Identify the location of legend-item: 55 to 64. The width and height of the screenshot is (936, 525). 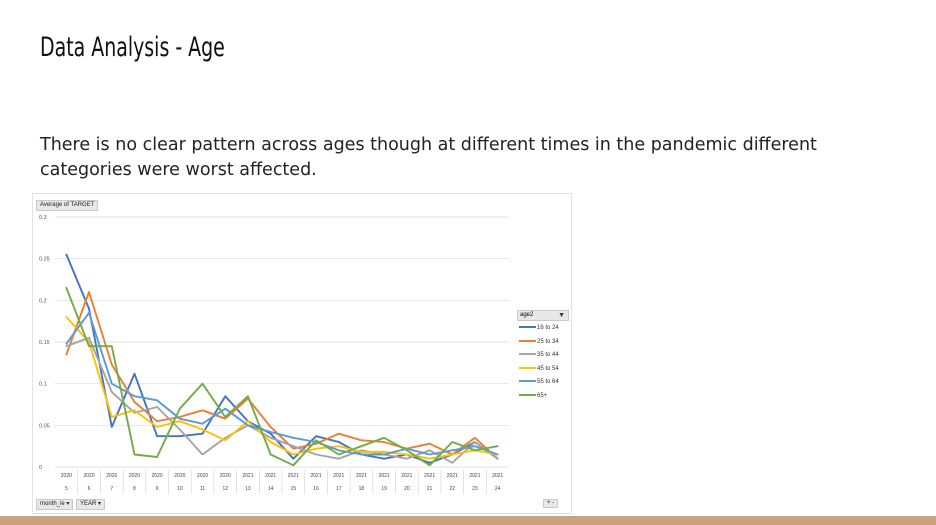
(539, 383).